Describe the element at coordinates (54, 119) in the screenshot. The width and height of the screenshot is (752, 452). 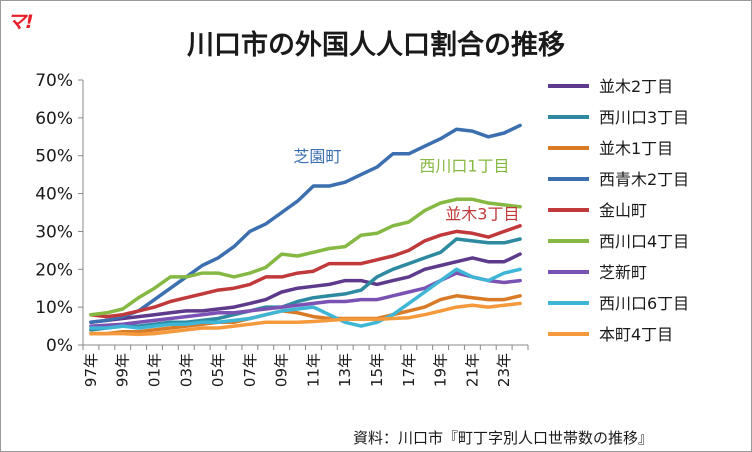
I see `y-tick-label: 60%` at that location.